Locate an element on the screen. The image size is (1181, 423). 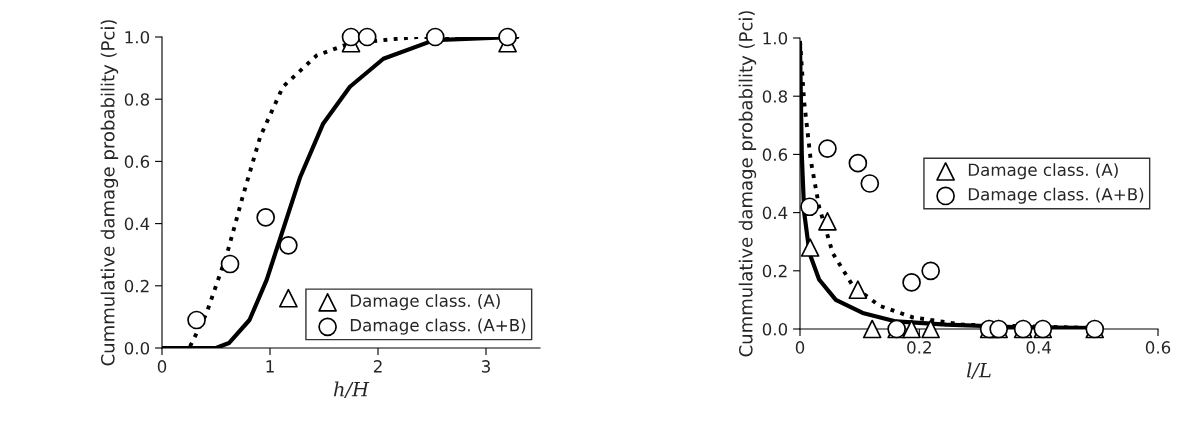
x-axis-title: l/L is located at coordinates (978, 371).